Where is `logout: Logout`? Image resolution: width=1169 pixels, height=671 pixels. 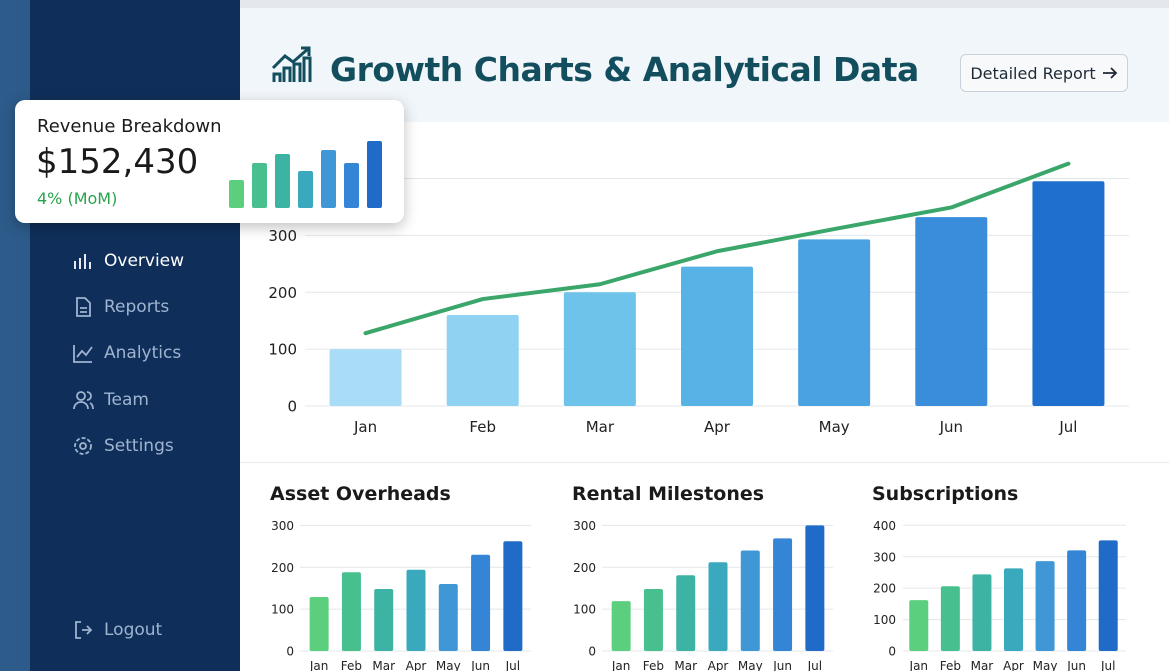
logout: Logout is located at coordinates (117, 630).